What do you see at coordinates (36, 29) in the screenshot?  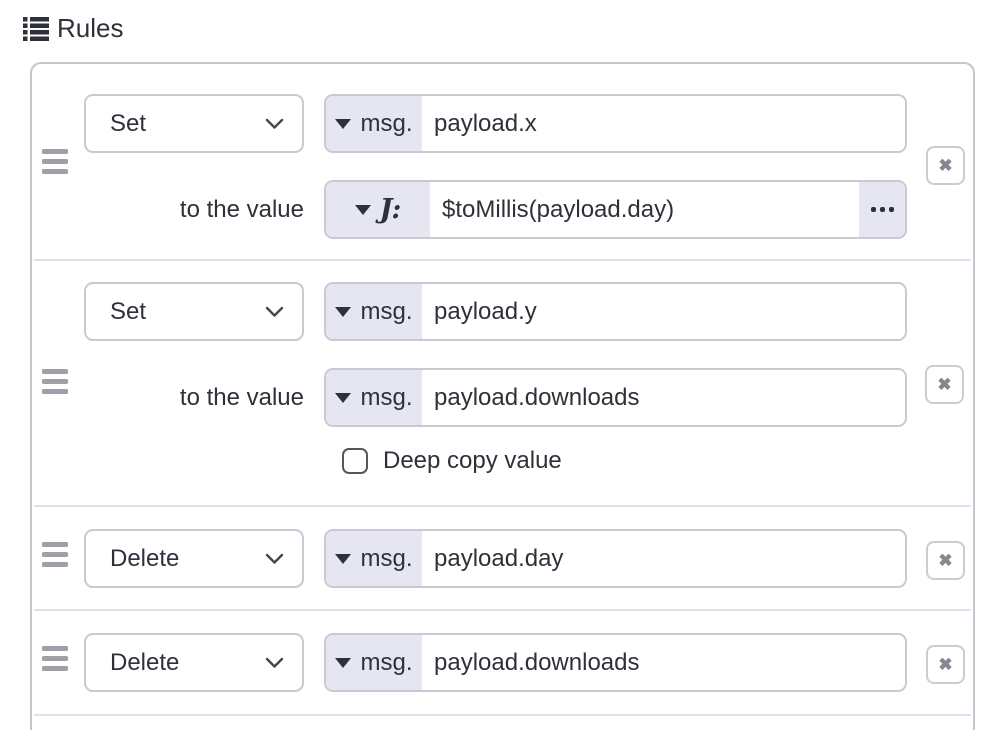 I see `list-icon` at bounding box center [36, 29].